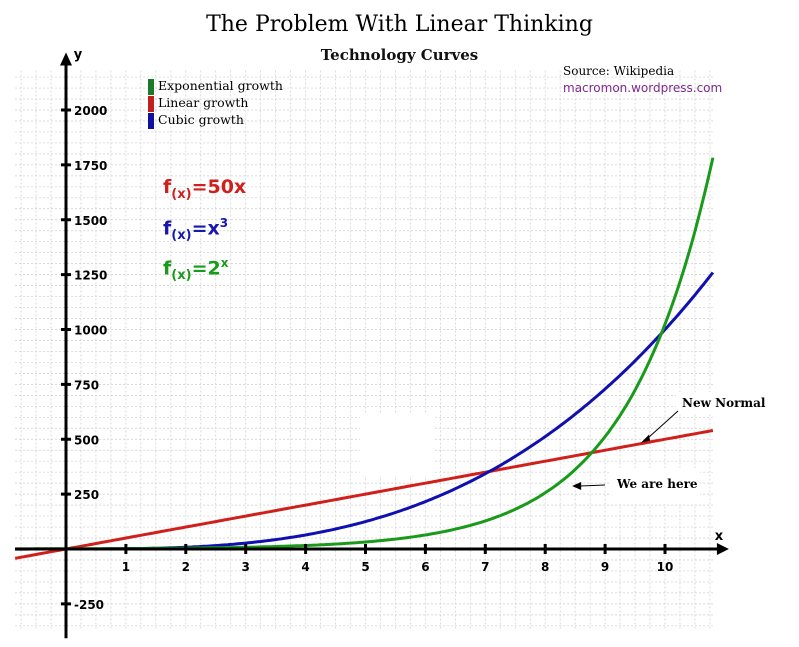 The image size is (799, 647). What do you see at coordinates (399, 55) in the screenshot?
I see `chart-subtitle: Technology Curves` at bounding box center [399, 55].